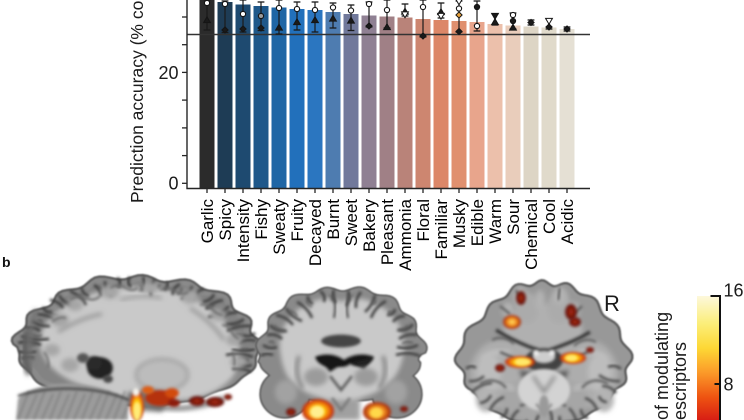 Image resolution: width=744 pixels, height=420 pixels. I want to click on svg-text: Fishy, so click(261, 219).